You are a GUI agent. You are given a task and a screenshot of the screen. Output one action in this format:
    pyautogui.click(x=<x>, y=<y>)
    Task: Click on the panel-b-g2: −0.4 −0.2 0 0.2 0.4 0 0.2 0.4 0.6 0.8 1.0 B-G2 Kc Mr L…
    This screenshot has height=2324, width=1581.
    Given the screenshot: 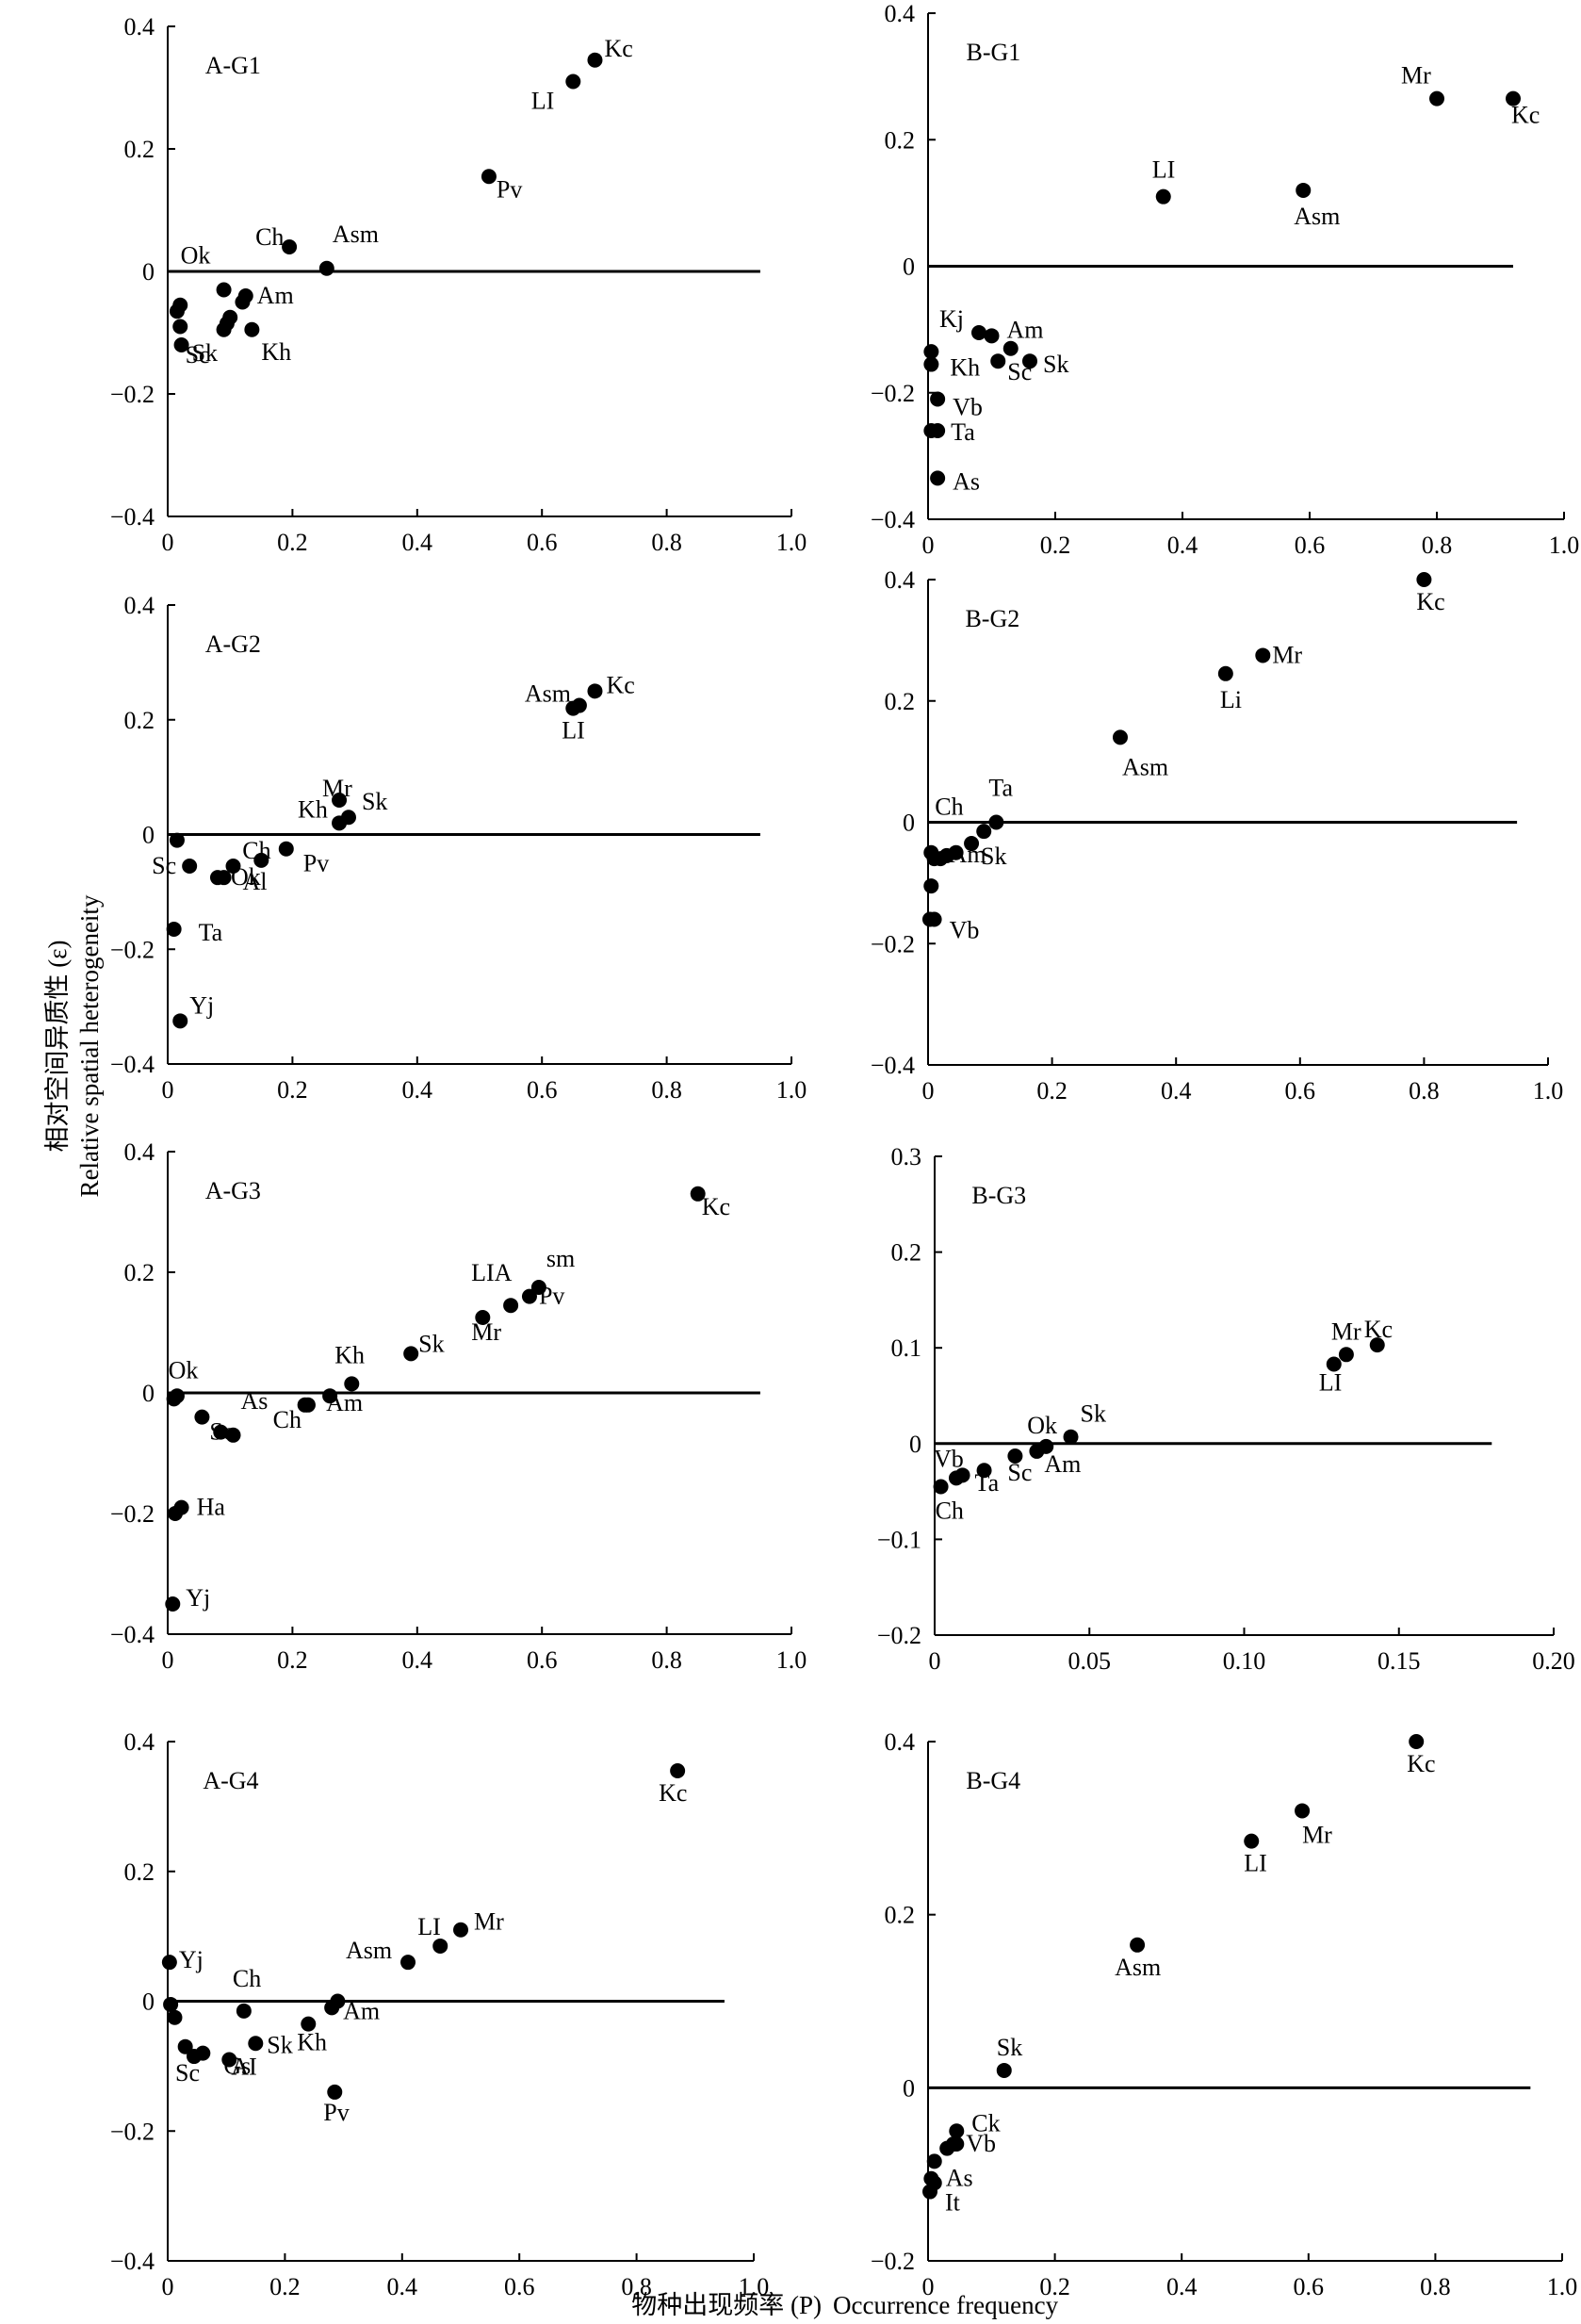 What is the action you would take?
    pyautogui.click(x=1217, y=835)
    